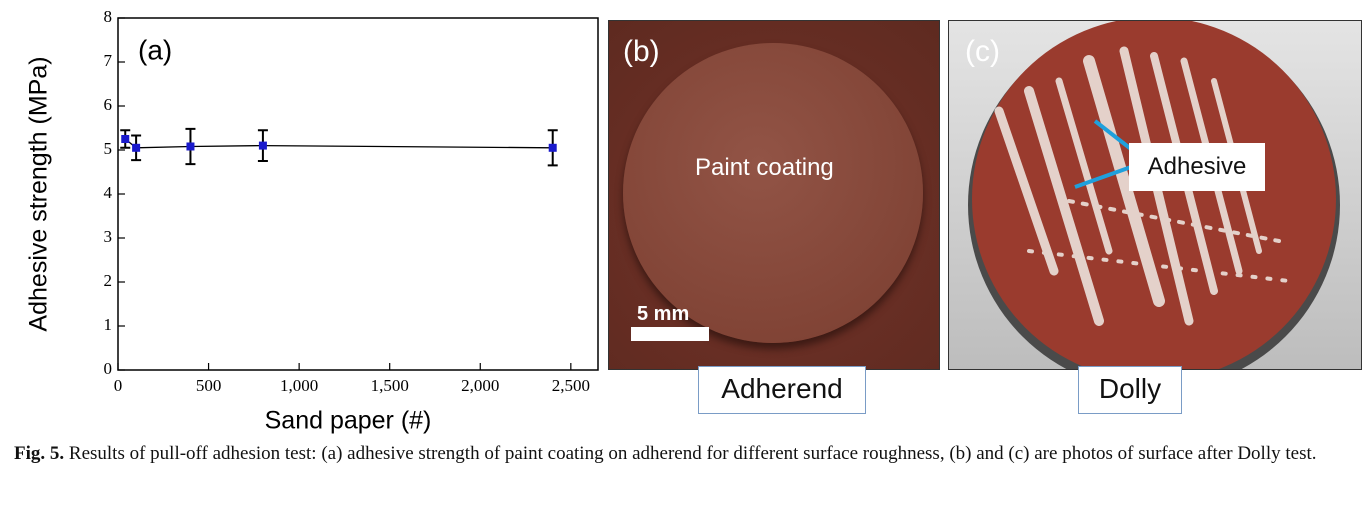  What do you see at coordinates (982, 51) in the screenshot?
I see `panel-label: (c)` at bounding box center [982, 51].